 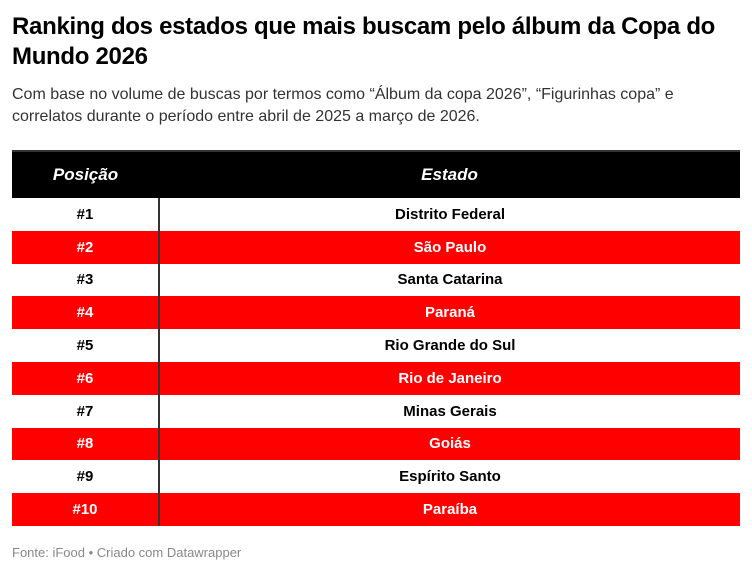 What do you see at coordinates (376, 477) in the screenshot?
I see `table-row: #9 Espírito Santo` at bounding box center [376, 477].